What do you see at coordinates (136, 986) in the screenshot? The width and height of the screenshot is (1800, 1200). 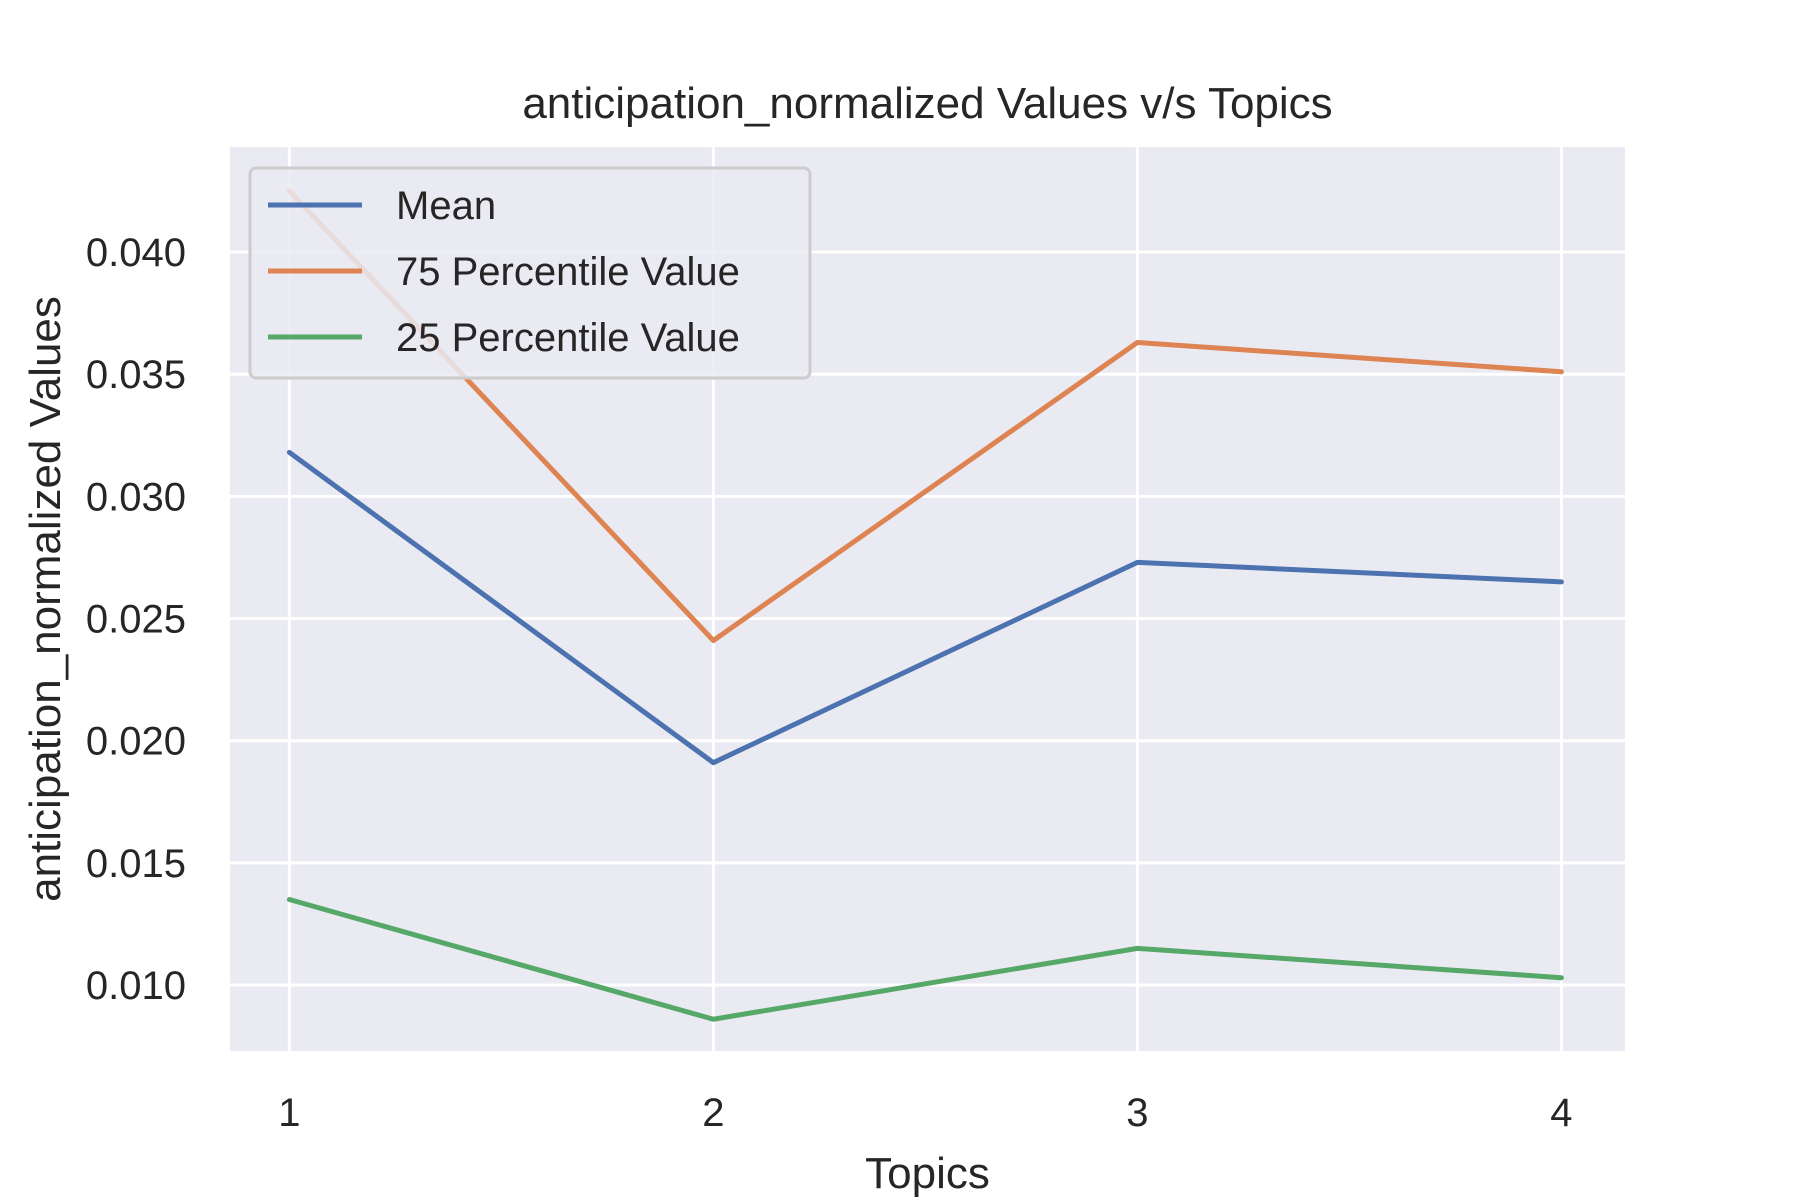 I see `y-tick-label: 0.010` at bounding box center [136, 986].